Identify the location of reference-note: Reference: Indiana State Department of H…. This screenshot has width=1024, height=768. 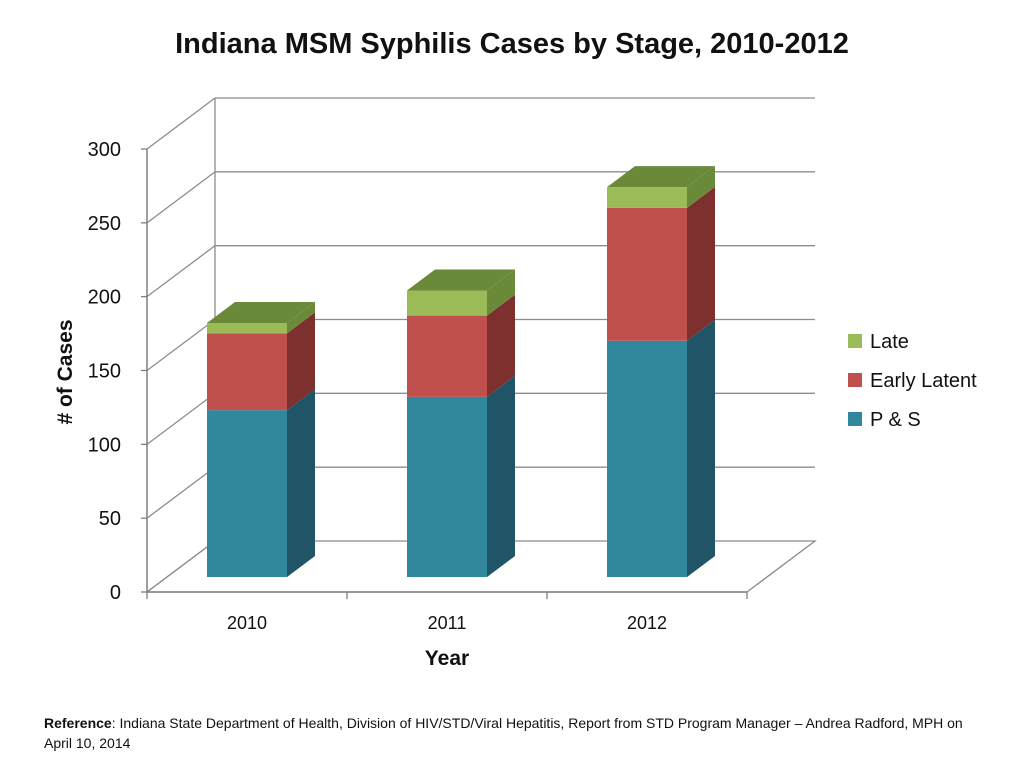
(514, 733).